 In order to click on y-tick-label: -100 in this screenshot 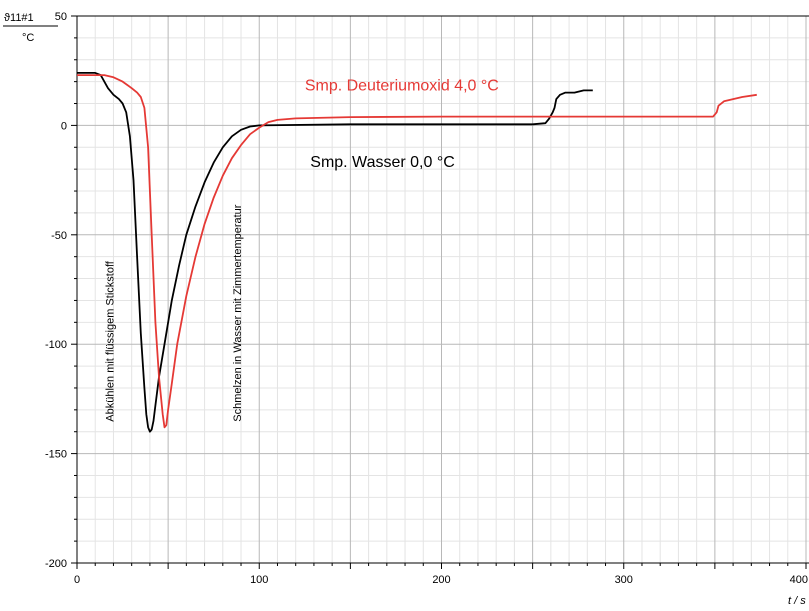, I will do `click(56, 345)`.